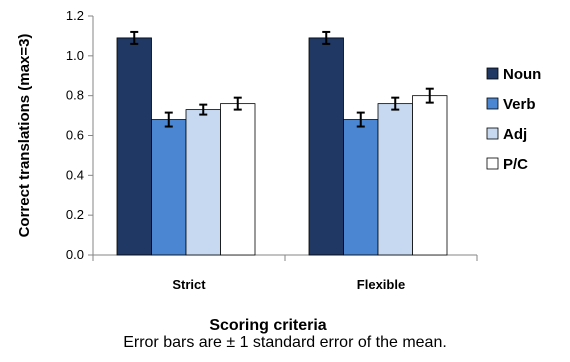  I want to click on y-tick-label: 0.0, so click(75, 254).